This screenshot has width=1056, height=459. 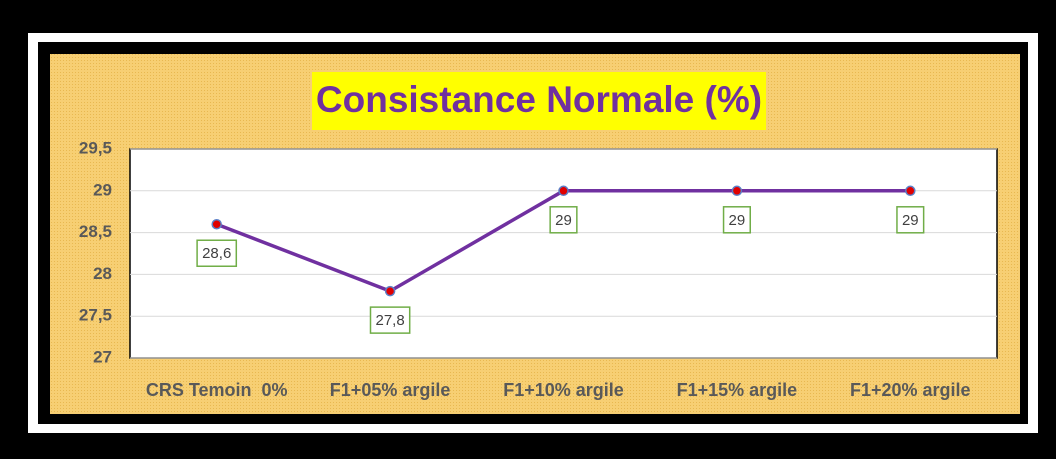 I want to click on x-tick-label: CRS Temoin 0%, so click(x=217, y=390).